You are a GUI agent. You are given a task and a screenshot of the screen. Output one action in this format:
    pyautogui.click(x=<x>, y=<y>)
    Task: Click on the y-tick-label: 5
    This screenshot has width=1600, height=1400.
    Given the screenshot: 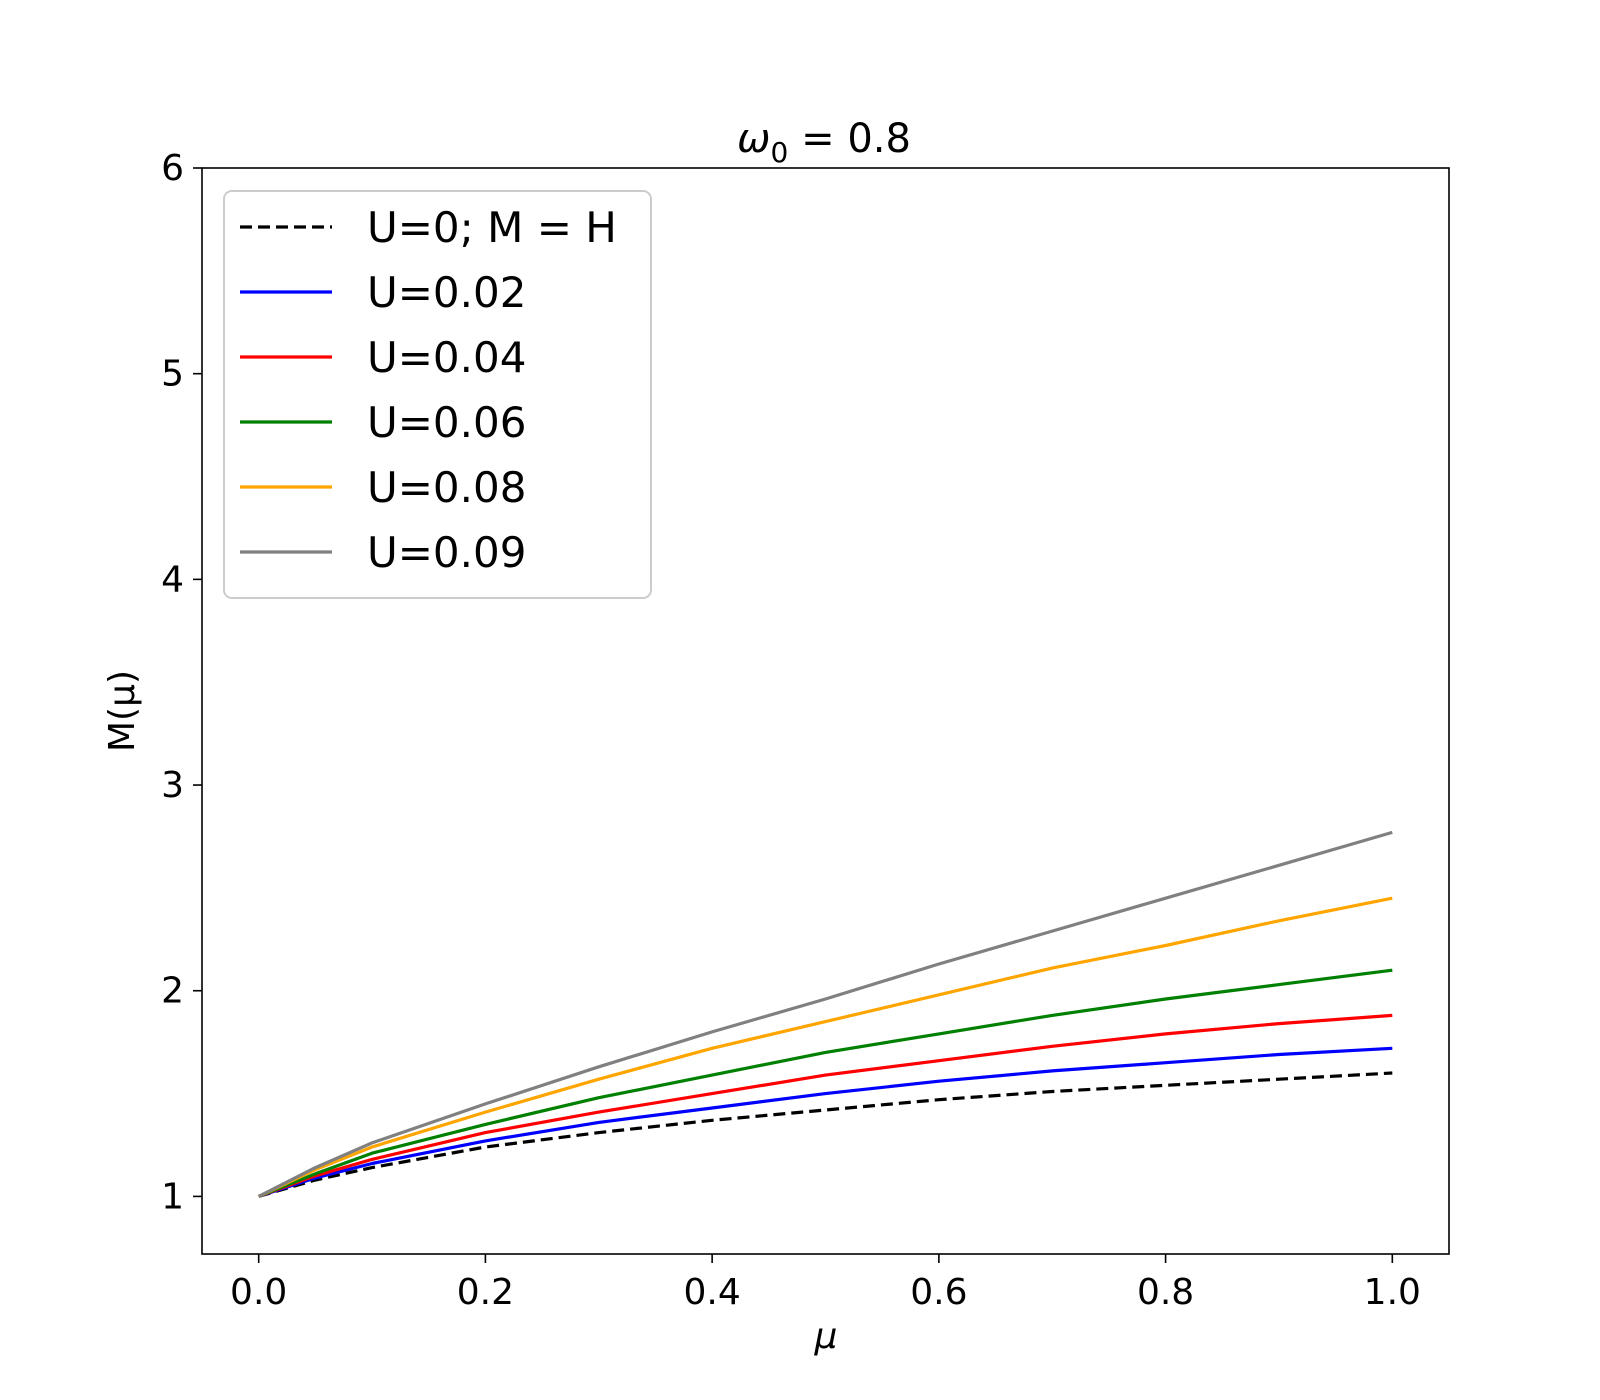 What is the action you would take?
    pyautogui.click(x=172, y=374)
    